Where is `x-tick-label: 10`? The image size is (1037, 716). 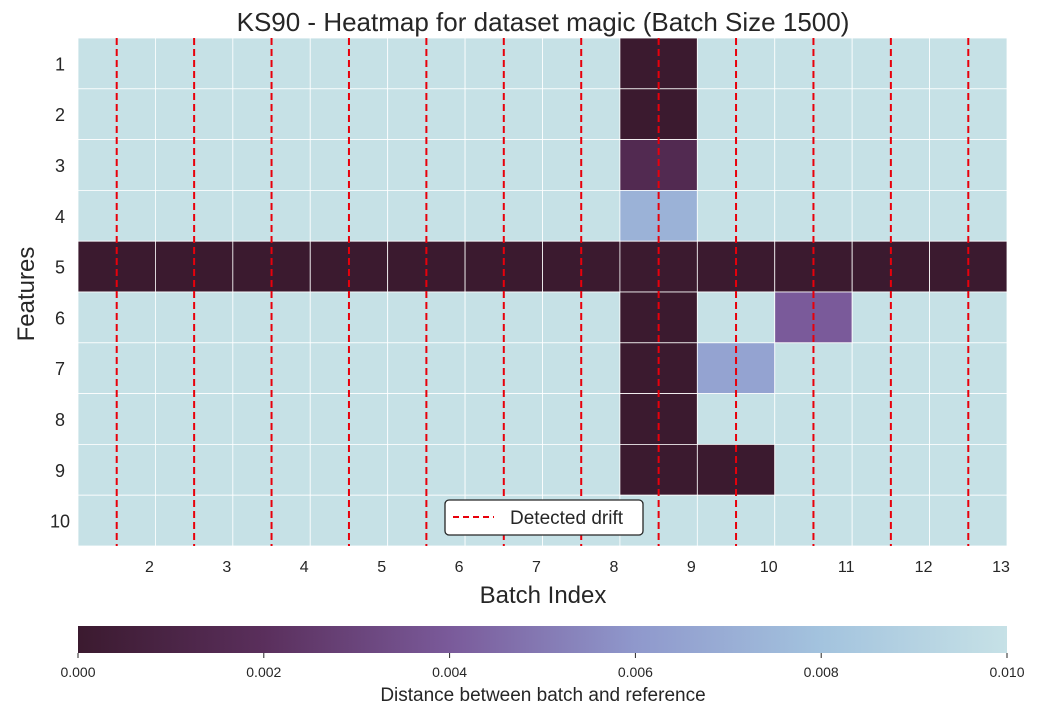
x-tick-label: 10 is located at coordinates (769, 567).